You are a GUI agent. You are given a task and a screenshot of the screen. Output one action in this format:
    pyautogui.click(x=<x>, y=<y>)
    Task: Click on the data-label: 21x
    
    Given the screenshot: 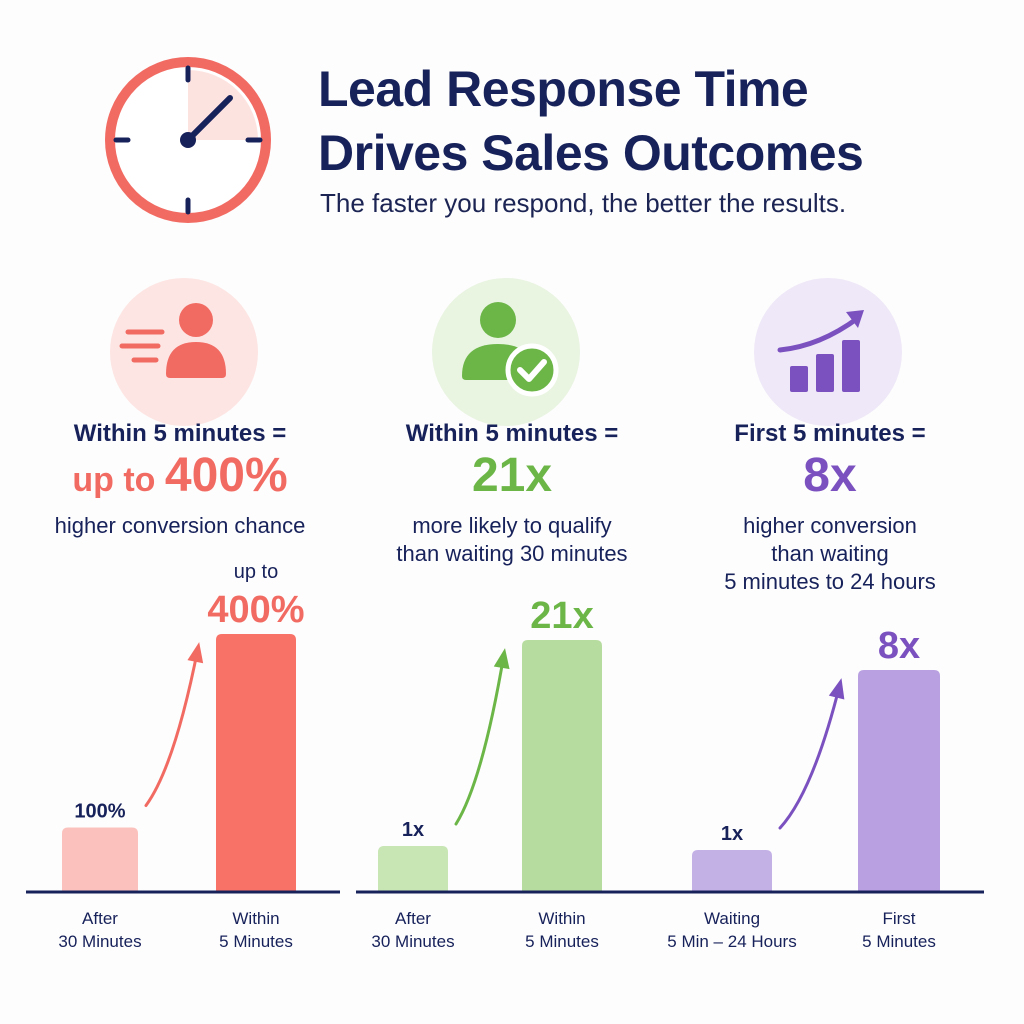 What is the action you would take?
    pyautogui.click(x=561, y=616)
    